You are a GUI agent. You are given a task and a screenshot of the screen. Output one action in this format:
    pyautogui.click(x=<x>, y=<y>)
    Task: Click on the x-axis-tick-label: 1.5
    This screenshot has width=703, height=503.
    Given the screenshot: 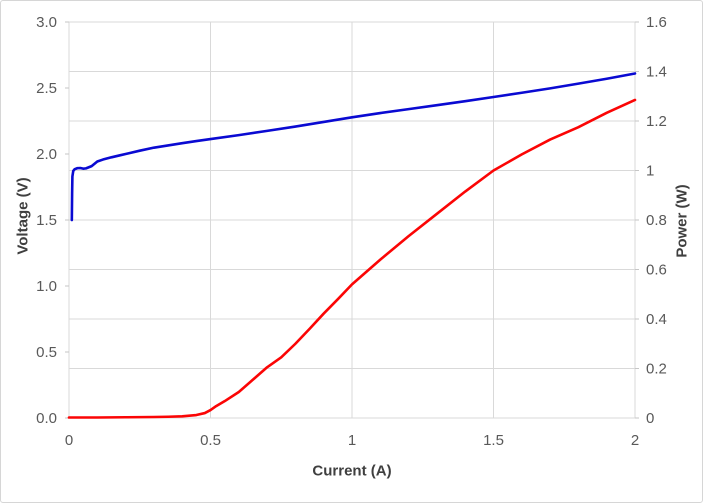 What is the action you would take?
    pyautogui.click(x=493, y=440)
    